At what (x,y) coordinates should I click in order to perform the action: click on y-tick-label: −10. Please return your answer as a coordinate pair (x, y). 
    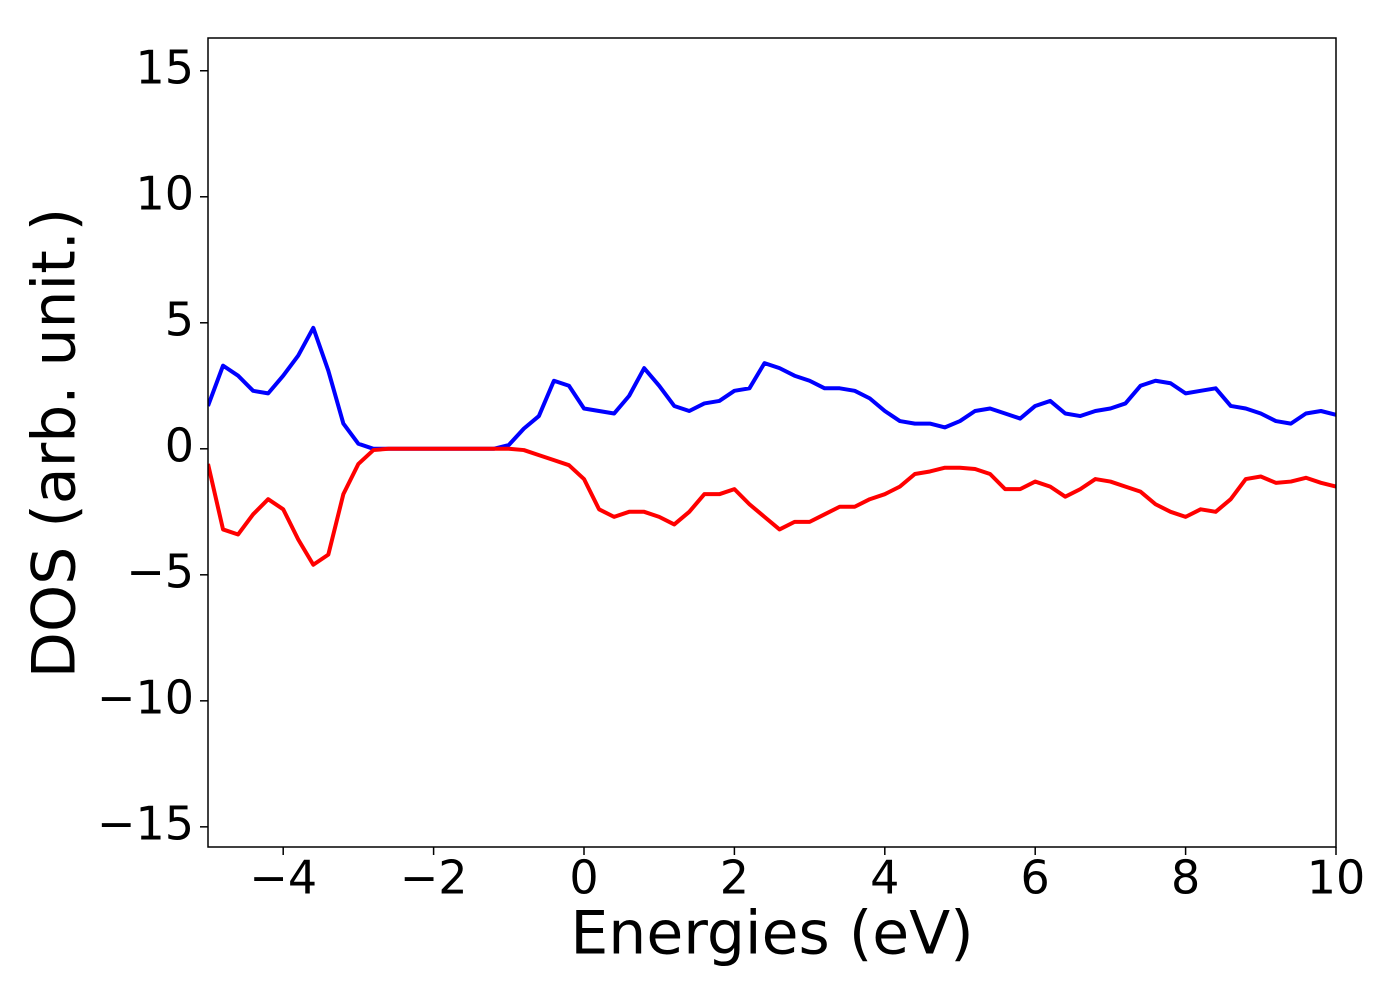
    Looking at the image, I should click on (145, 697).